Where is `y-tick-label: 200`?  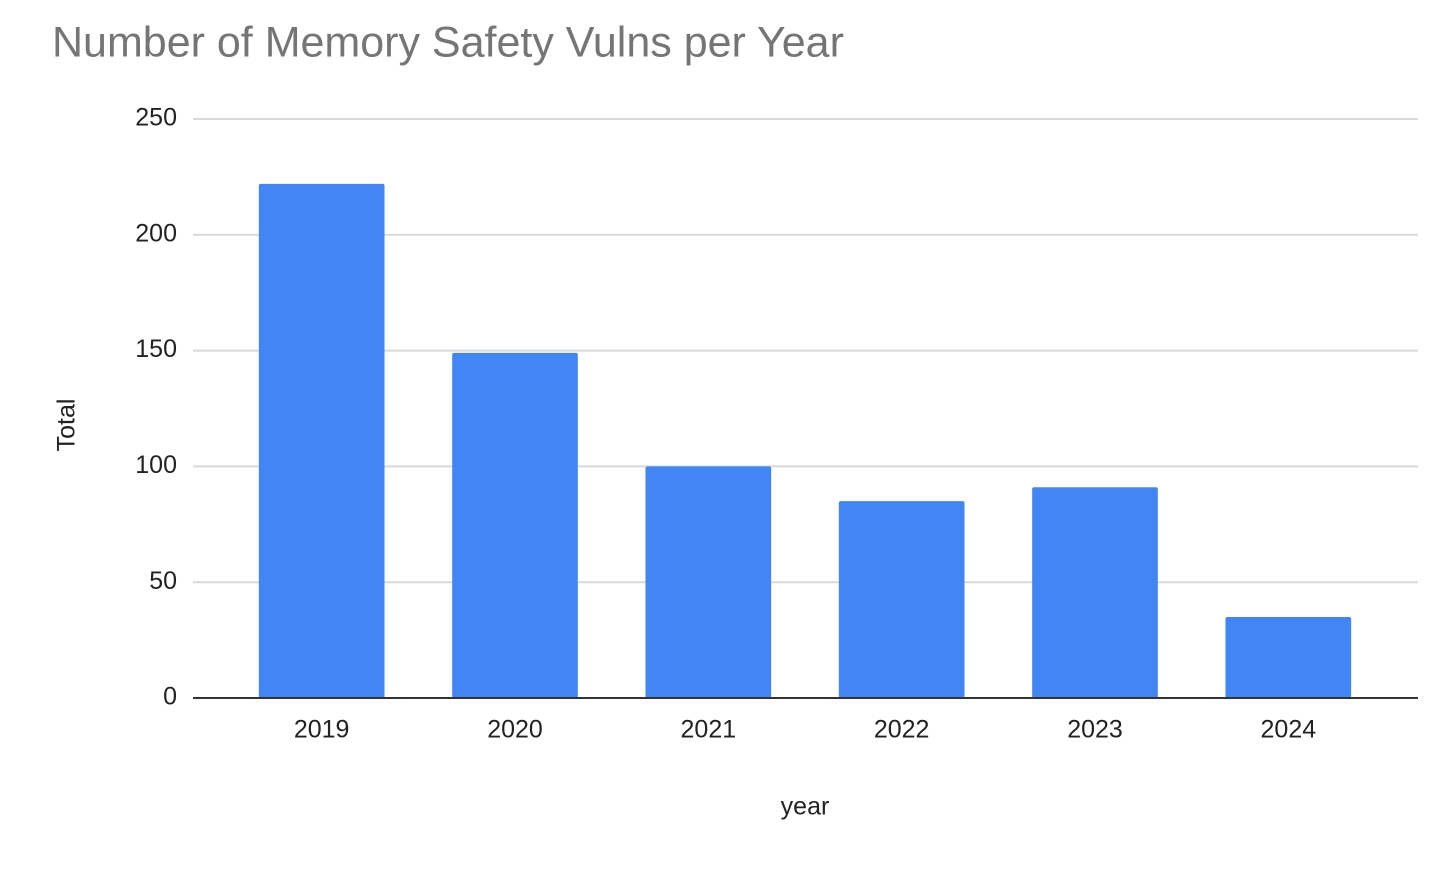
y-tick-label: 200 is located at coordinates (156, 233).